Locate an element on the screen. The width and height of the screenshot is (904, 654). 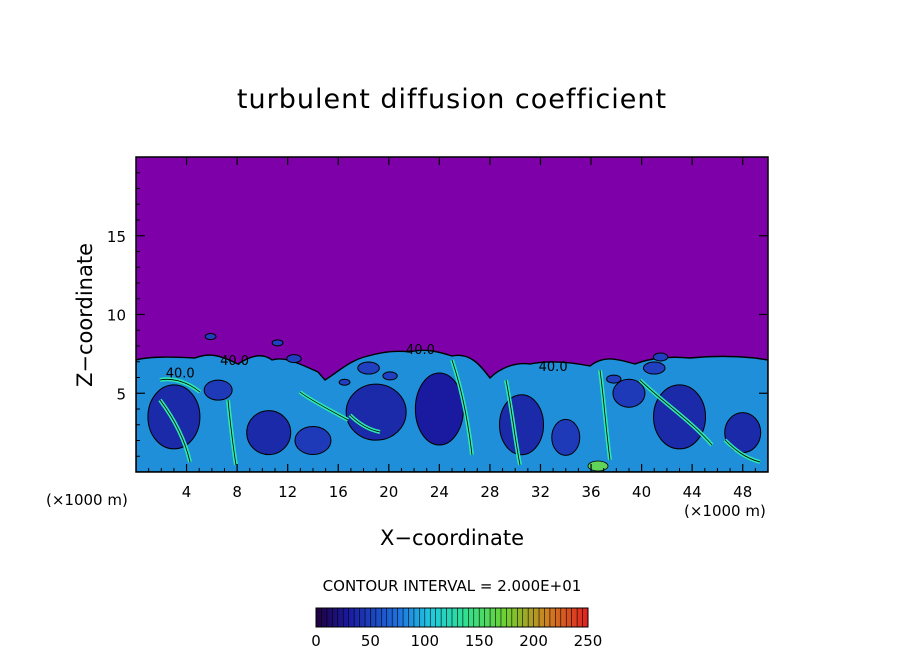
contour-interval-label: CONTOUR INTERVAL = 2.000E+01 is located at coordinates (452, 586).